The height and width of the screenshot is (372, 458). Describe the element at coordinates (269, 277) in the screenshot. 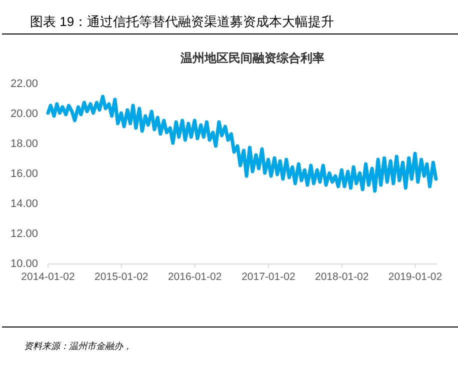

I see `x-tick-label: 2017-01-02` at that location.